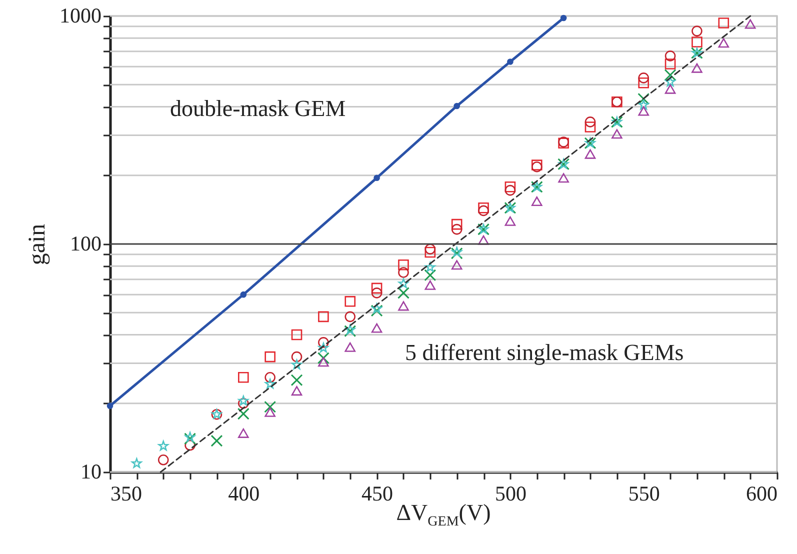 Image resolution: width=797 pixels, height=554 pixels. What do you see at coordinates (86, 244) in the screenshot?
I see `y-tick-label: 100` at bounding box center [86, 244].